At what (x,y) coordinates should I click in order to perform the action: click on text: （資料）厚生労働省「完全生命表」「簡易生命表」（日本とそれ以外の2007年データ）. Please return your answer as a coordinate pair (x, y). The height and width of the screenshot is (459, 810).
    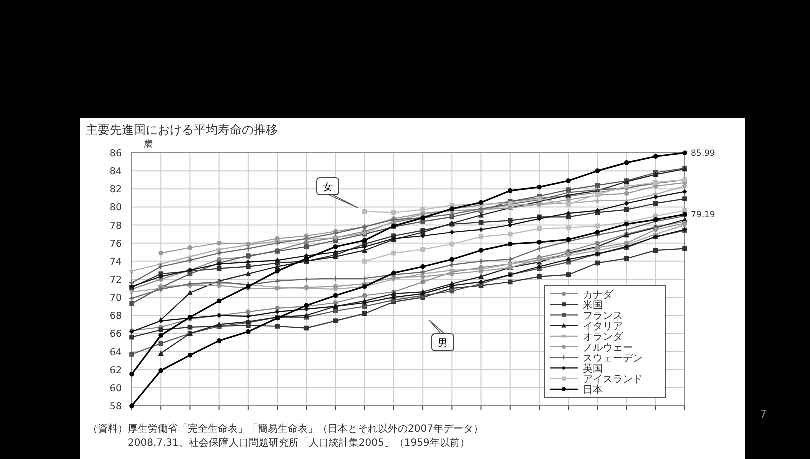
    Looking at the image, I should click on (286, 429).